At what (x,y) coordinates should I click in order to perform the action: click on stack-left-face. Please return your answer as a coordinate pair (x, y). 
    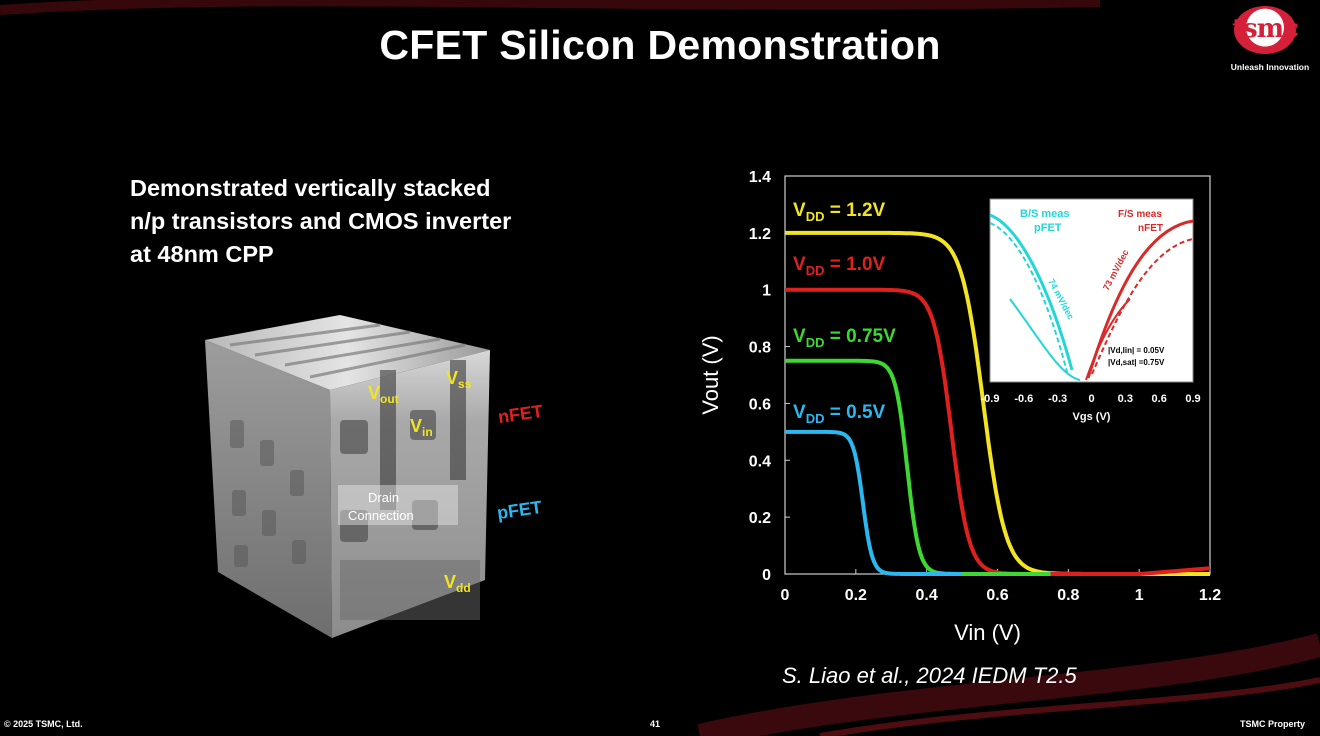
    Looking at the image, I should click on (268, 489).